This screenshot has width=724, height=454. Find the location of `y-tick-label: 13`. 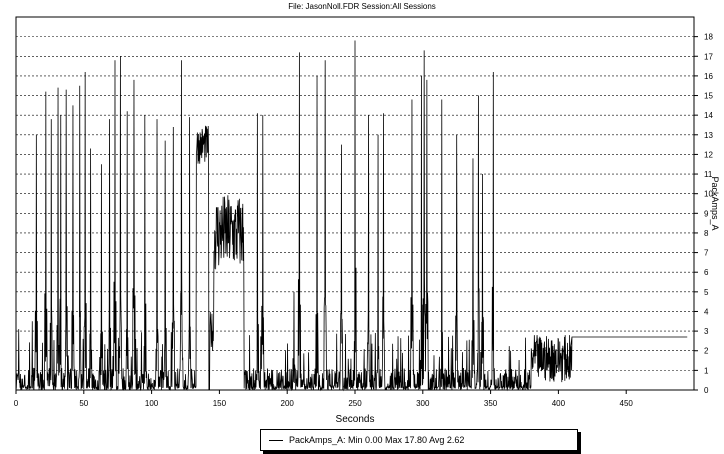

y-tick-label: 13 is located at coordinates (708, 135).